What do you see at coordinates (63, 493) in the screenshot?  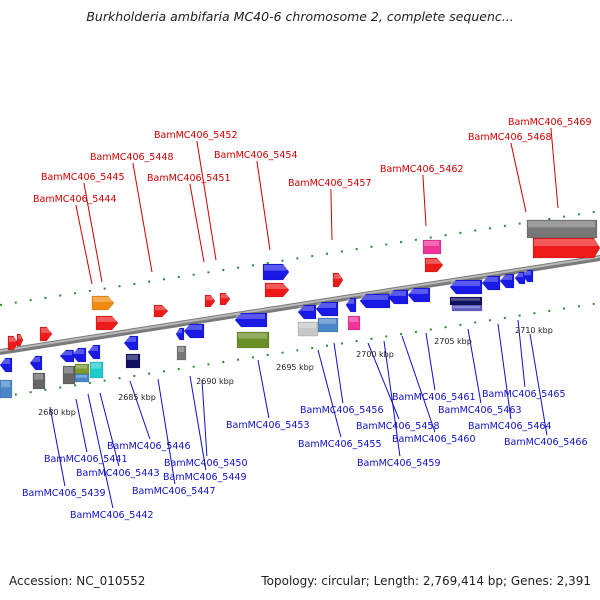 I see `reverse-gene-label: BamMC406_5439` at bounding box center [63, 493].